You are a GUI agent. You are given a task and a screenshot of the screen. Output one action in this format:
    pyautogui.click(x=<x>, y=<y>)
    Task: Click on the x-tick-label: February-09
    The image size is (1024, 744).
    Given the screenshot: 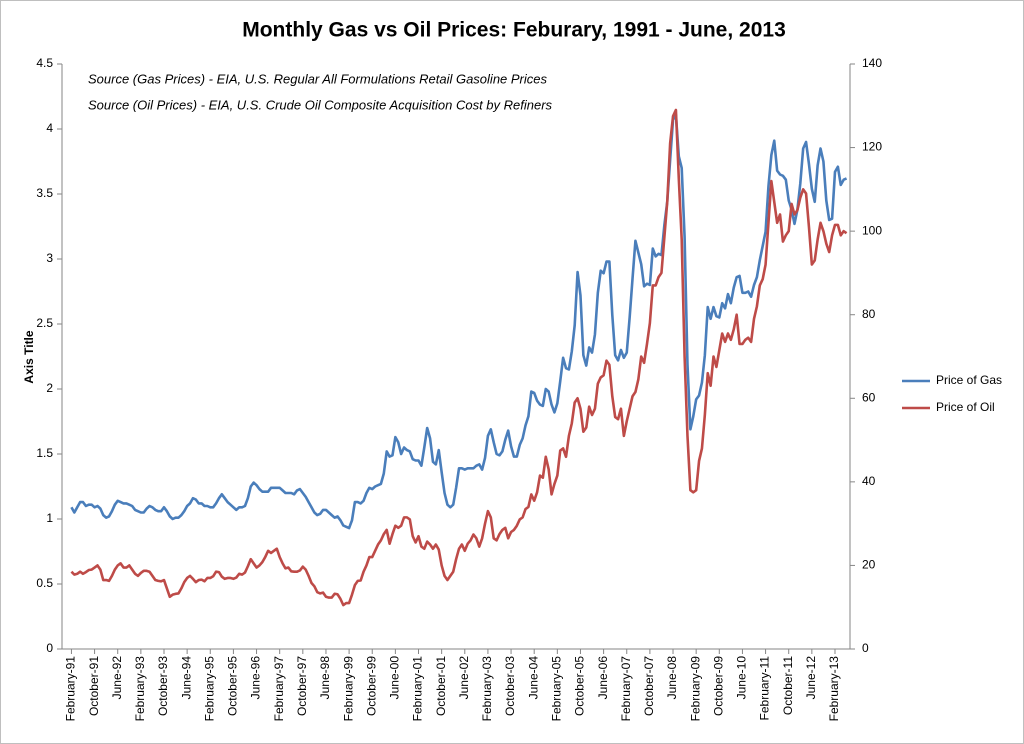 What is the action you would take?
    pyautogui.click(x=695, y=689)
    